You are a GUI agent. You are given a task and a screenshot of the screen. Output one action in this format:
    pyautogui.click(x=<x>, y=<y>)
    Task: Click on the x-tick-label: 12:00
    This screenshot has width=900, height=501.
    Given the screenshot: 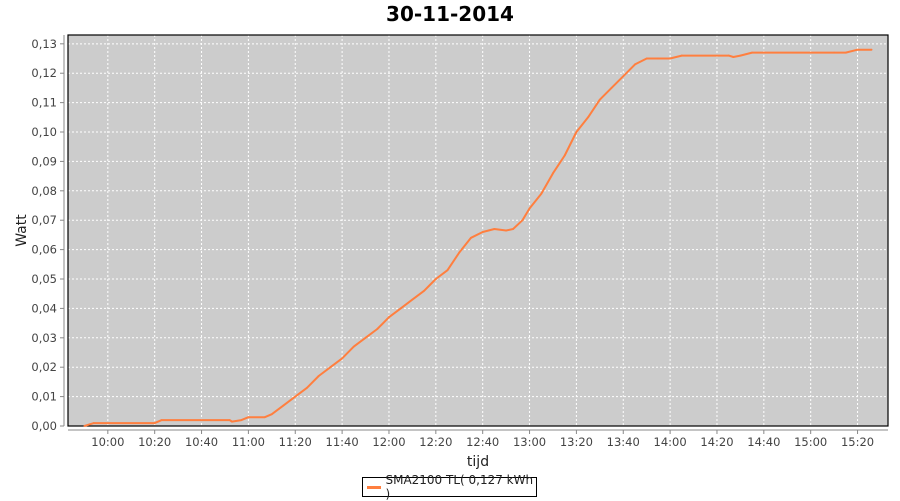 What is the action you would take?
    pyautogui.click(x=388, y=442)
    